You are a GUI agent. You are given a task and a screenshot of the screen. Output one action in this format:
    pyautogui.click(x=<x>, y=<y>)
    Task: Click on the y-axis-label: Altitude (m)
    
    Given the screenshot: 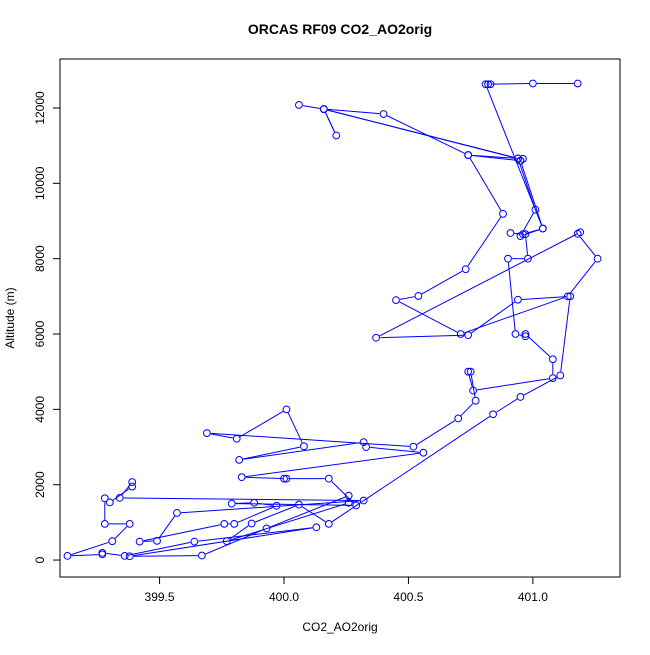 What is the action you would take?
    pyautogui.click(x=10, y=317)
    